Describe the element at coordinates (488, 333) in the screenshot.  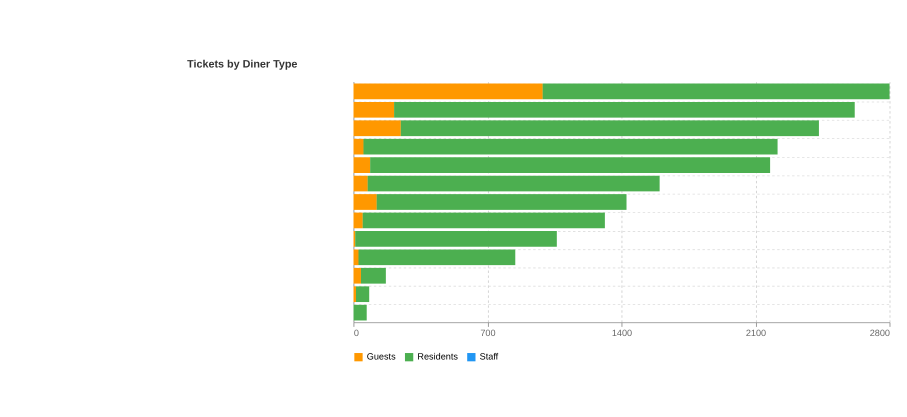
I see `x-tick-label: 700` at that location.